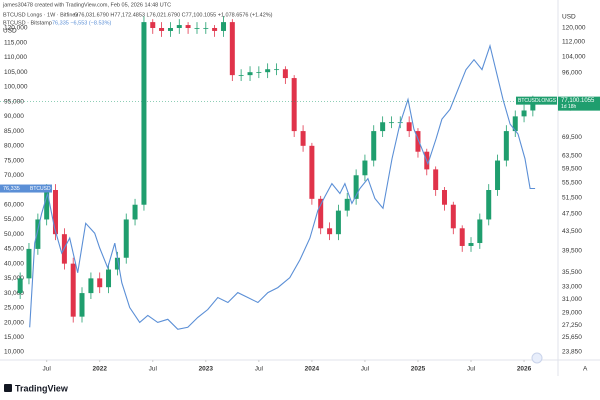 Image resolution: width=600 pixels, height=400 pixels. I want to click on y2-tick-label: 51,500, so click(572, 197).